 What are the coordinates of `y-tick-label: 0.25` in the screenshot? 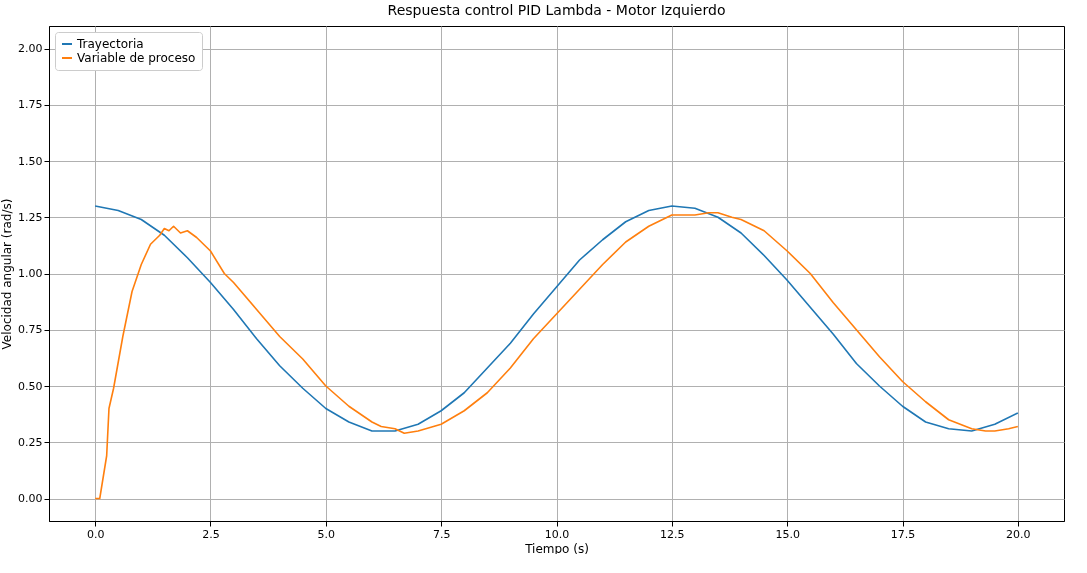 It's located at (30, 442).